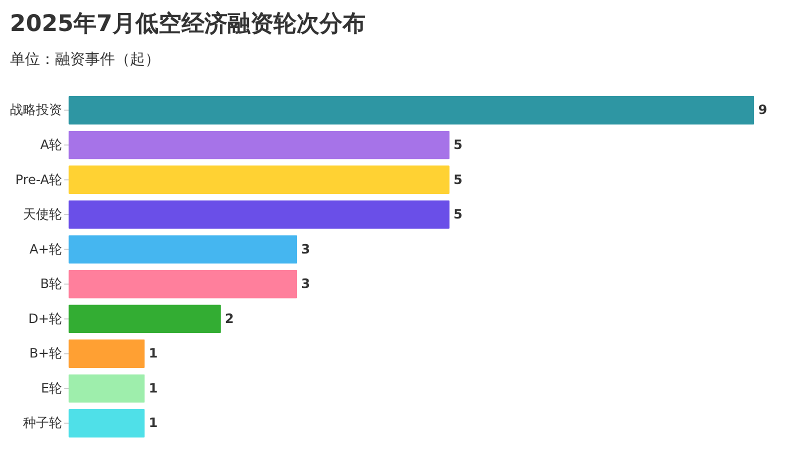 The width and height of the screenshot is (794, 470). Describe the element at coordinates (42, 424) in the screenshot. I see `y-tick-label: 种子轮` at that location.